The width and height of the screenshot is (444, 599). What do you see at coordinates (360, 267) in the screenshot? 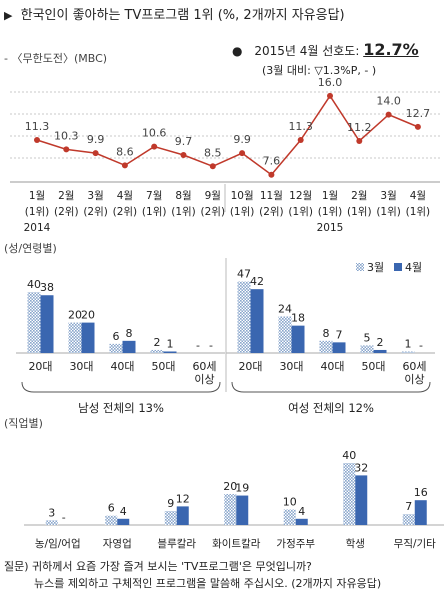
I see `legend-march-swatch` at bounding box center [360, 267].